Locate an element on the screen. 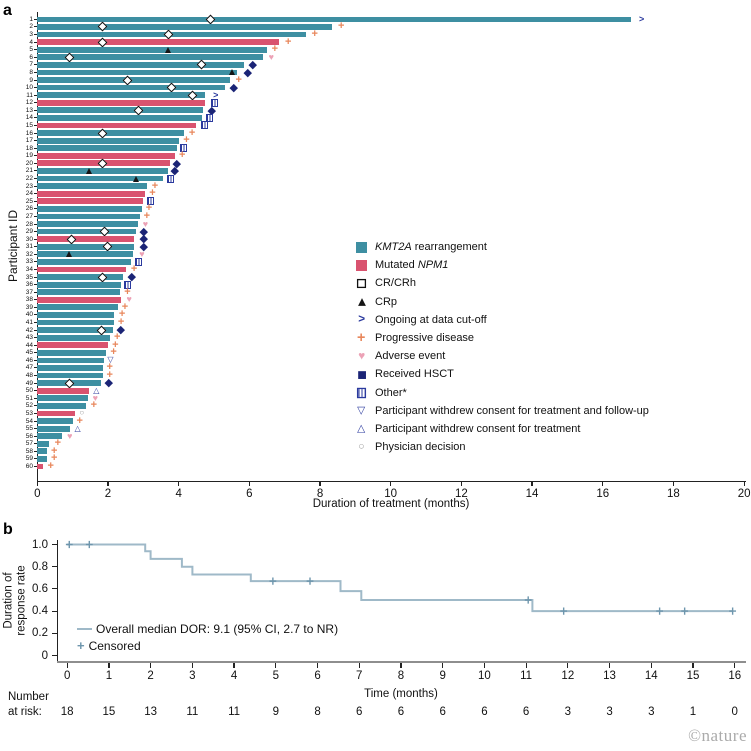  participant-id-label: 29 is located at coordinates (29, 232).